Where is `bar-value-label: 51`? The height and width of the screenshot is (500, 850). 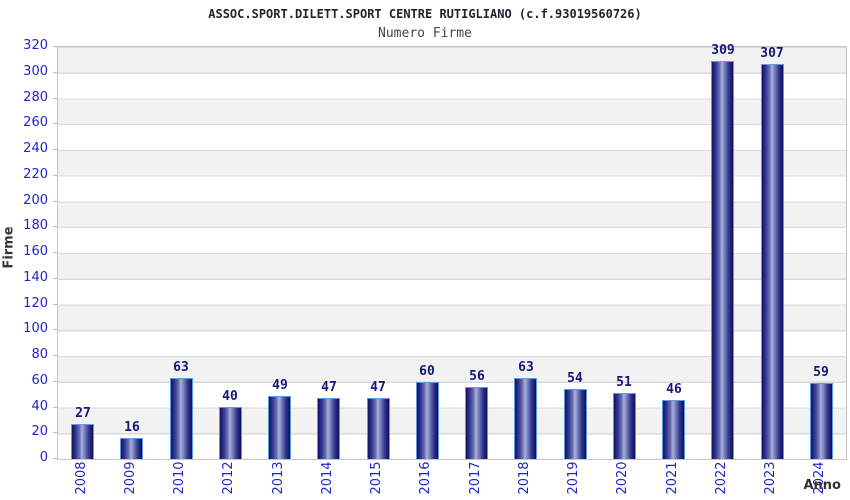 bar-value-label: 51 is located at coordinates (624, 382).